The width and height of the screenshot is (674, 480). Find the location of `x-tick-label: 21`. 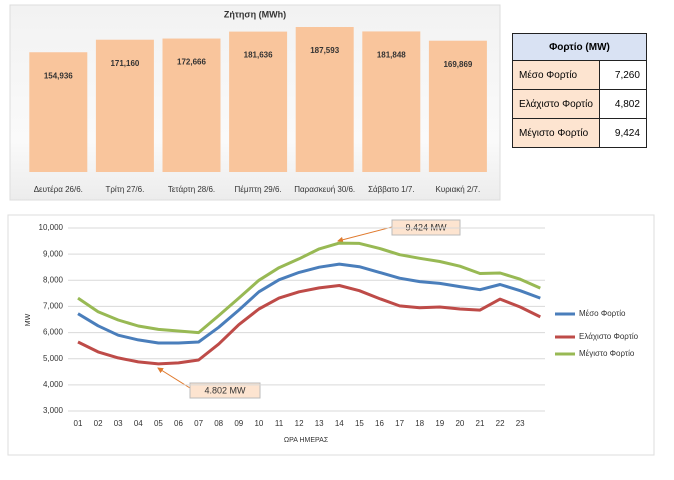

x-tick-label: 21 is located at coordinates (480, 423).